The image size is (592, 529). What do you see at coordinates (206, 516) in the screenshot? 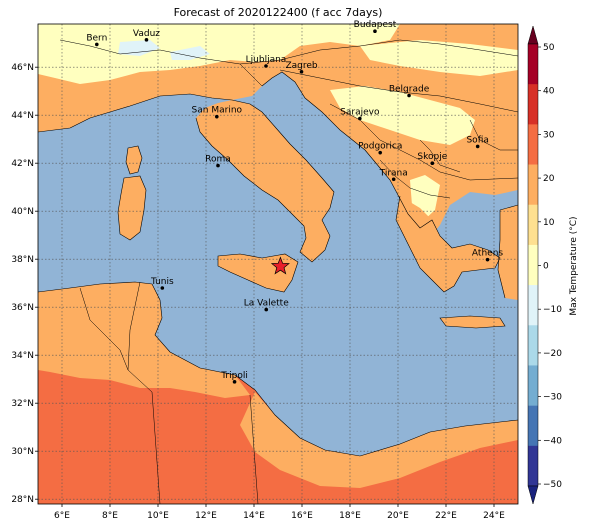
I see `lon-tick-label: 12°E` at bounding box center [206, 516].